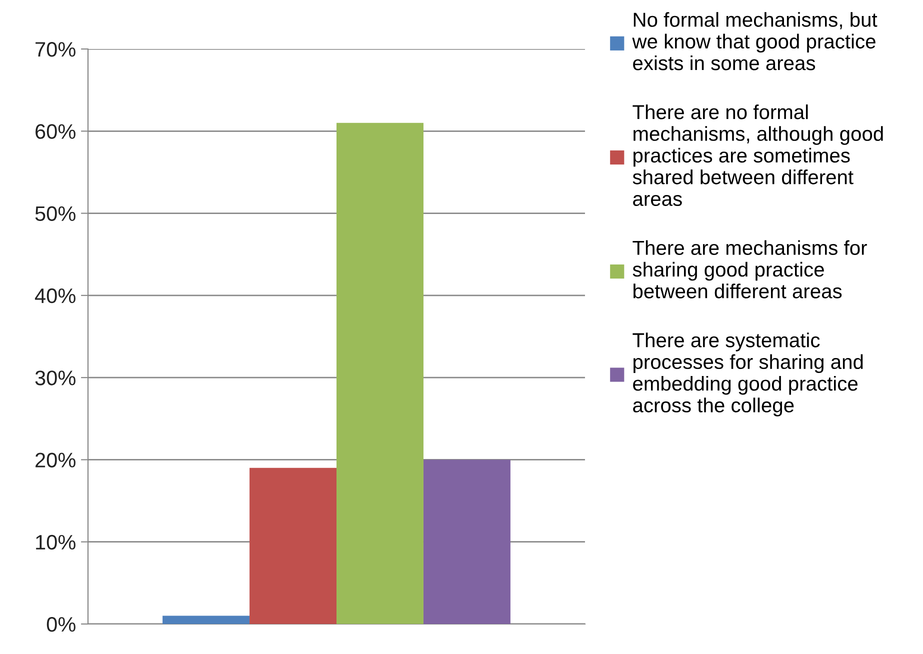 The width and height of the screenshot is (923, 654). What do you see at coordinates (56, 131) in the screenshot?
I see `y-tick-label: 60%` at bounding box center [56, 131].